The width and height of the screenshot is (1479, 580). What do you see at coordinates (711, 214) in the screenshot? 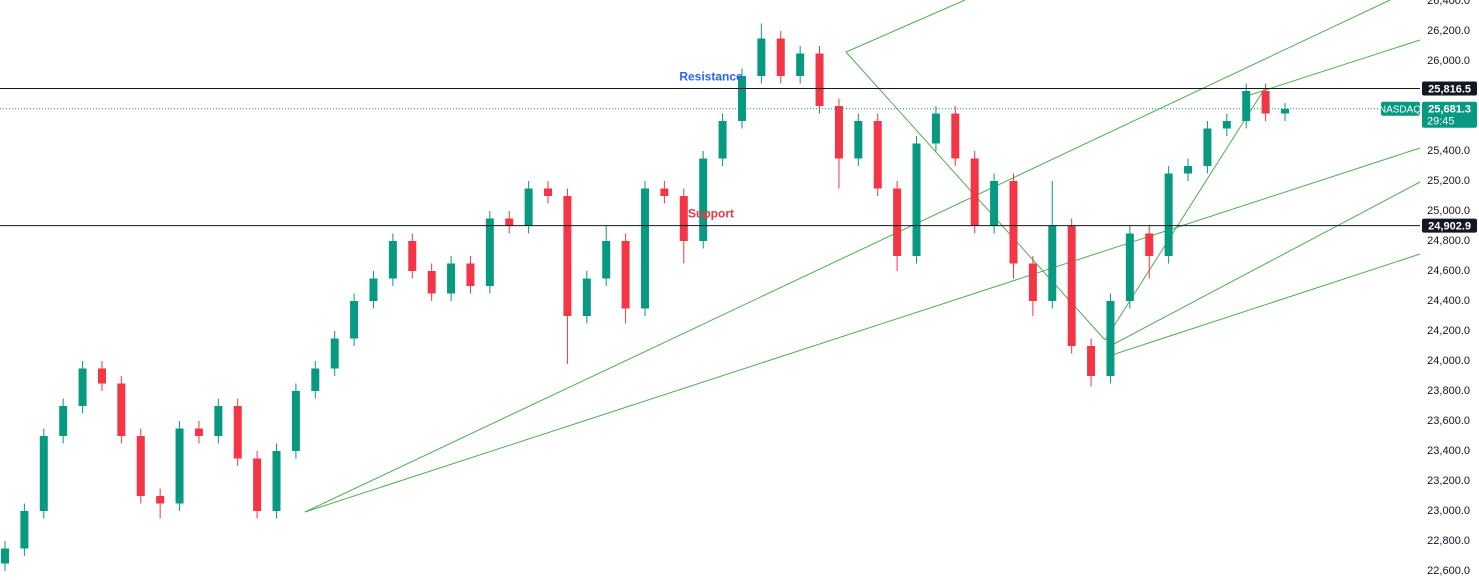
I see `level-name: Support` at bounding box center [711, 214].